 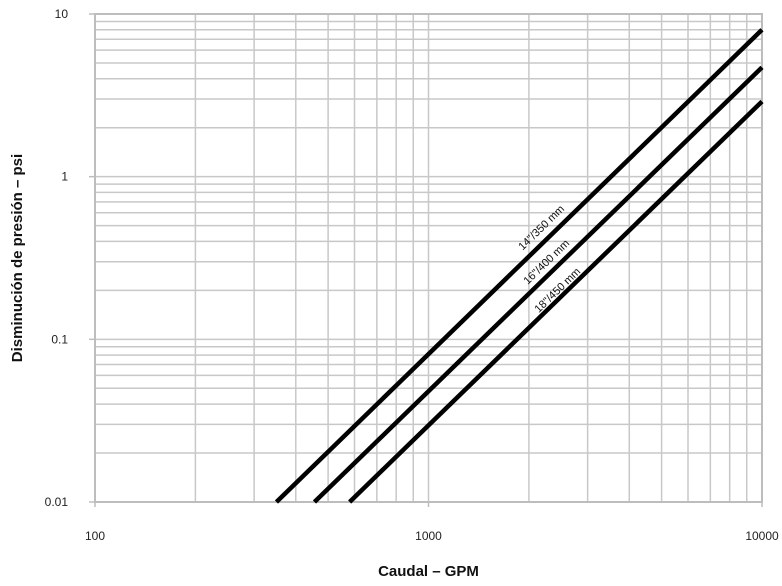 I want to click on x-tick-label: 100, so click(x=95, y=536).